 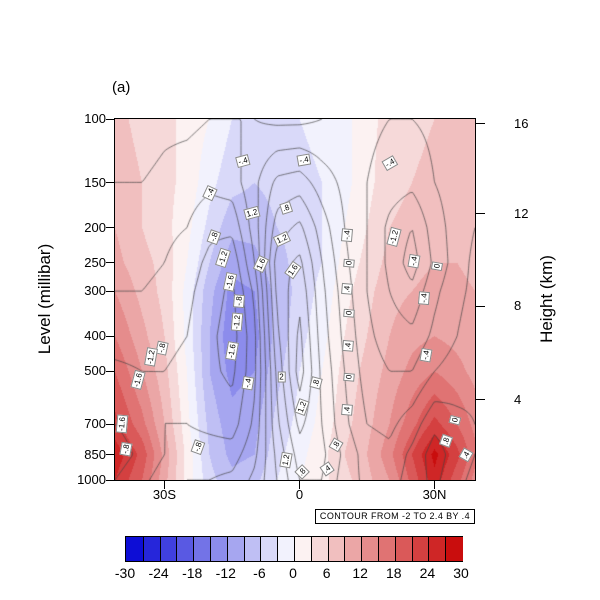 What do you see at coordinates (299, 494) in the screenshot?
I see `latitude-tick-label: 0` at bounding box center [299, 494].